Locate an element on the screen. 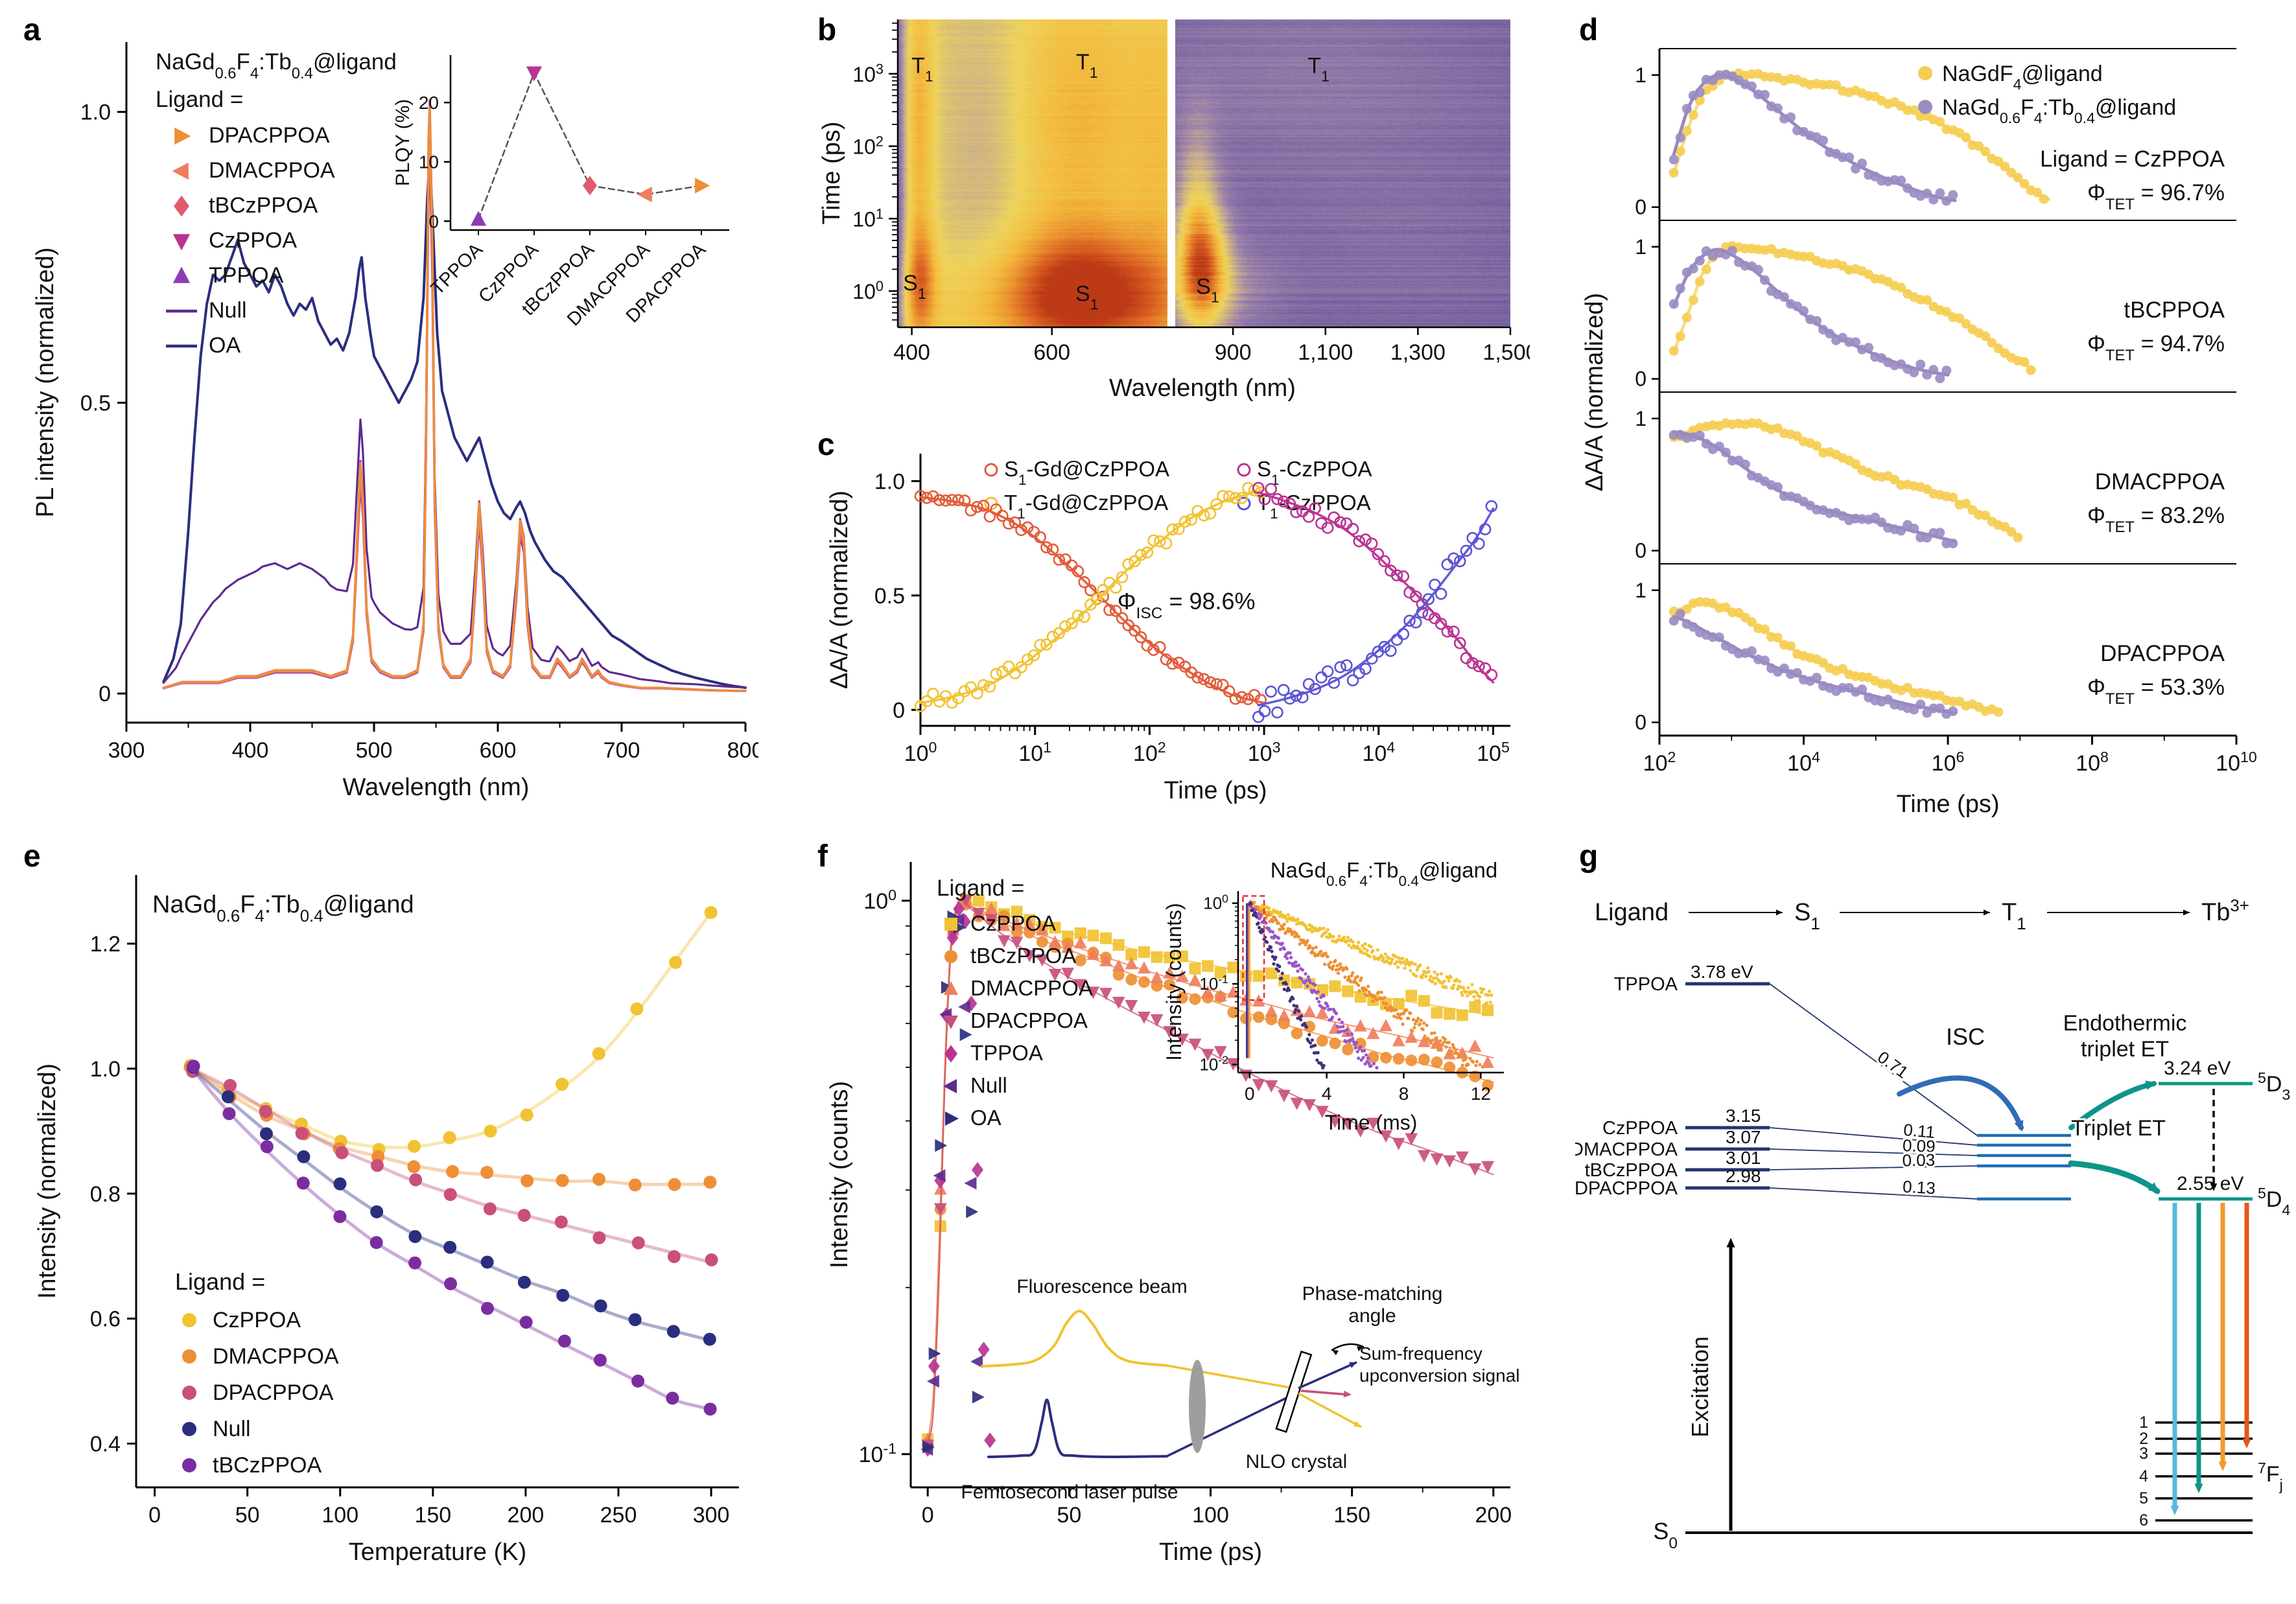 Image resolution: width=2296 pixels, height=1604 pixels. b-xtick: 400 is located at coordinates (911, 352).